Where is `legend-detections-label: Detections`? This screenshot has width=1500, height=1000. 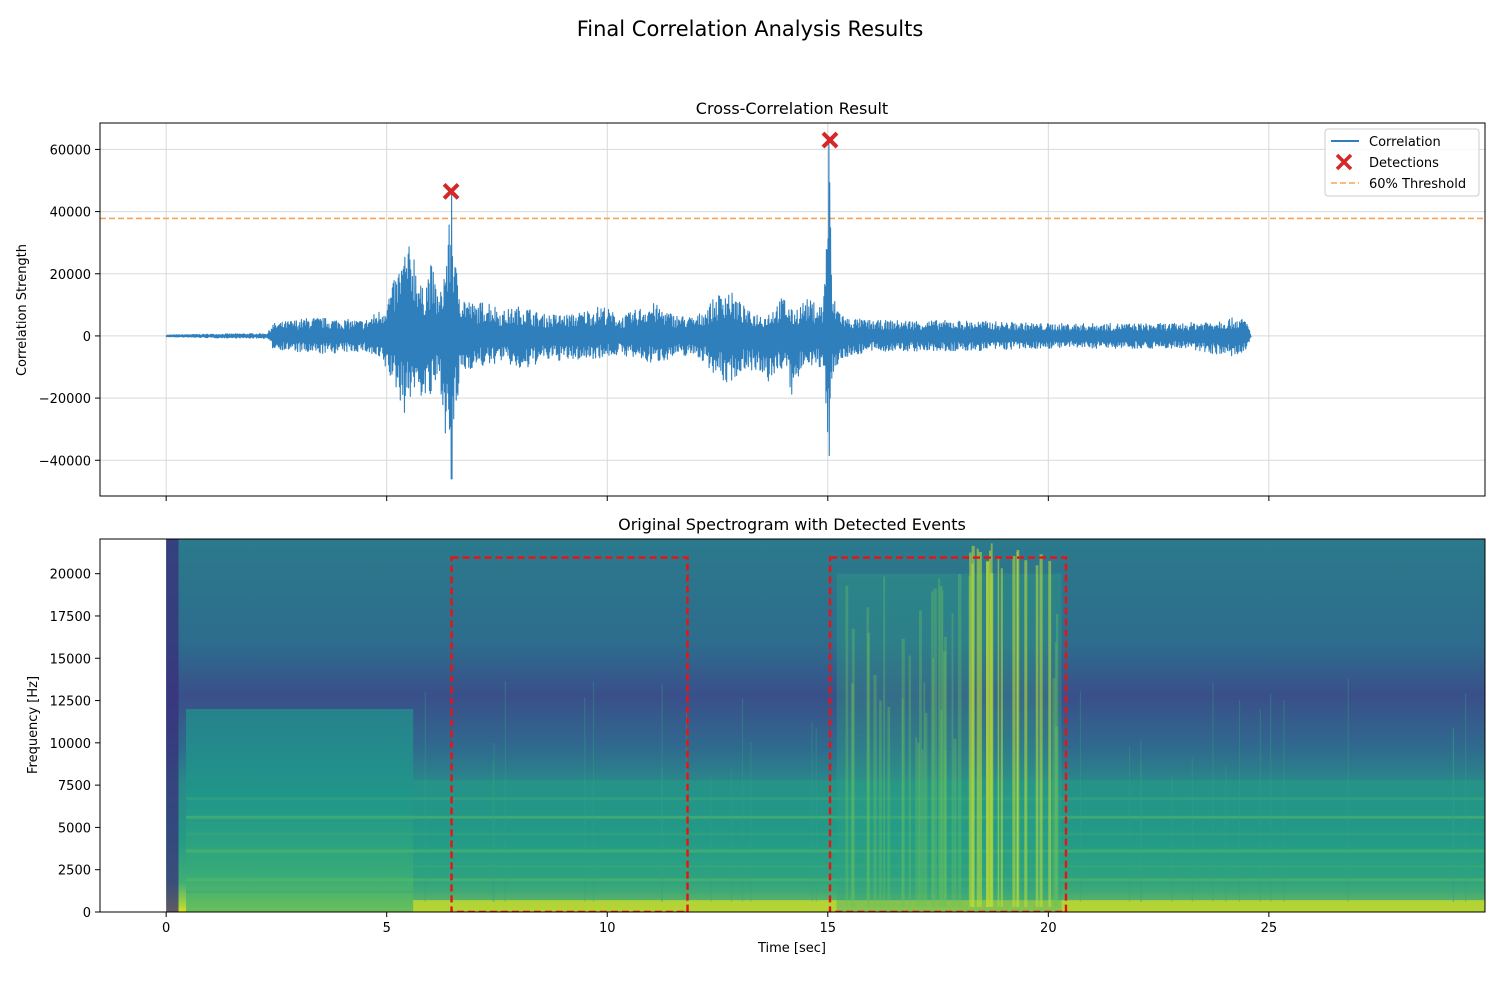 legend-detections-label: Detections is located at coordinates (1404, 163).